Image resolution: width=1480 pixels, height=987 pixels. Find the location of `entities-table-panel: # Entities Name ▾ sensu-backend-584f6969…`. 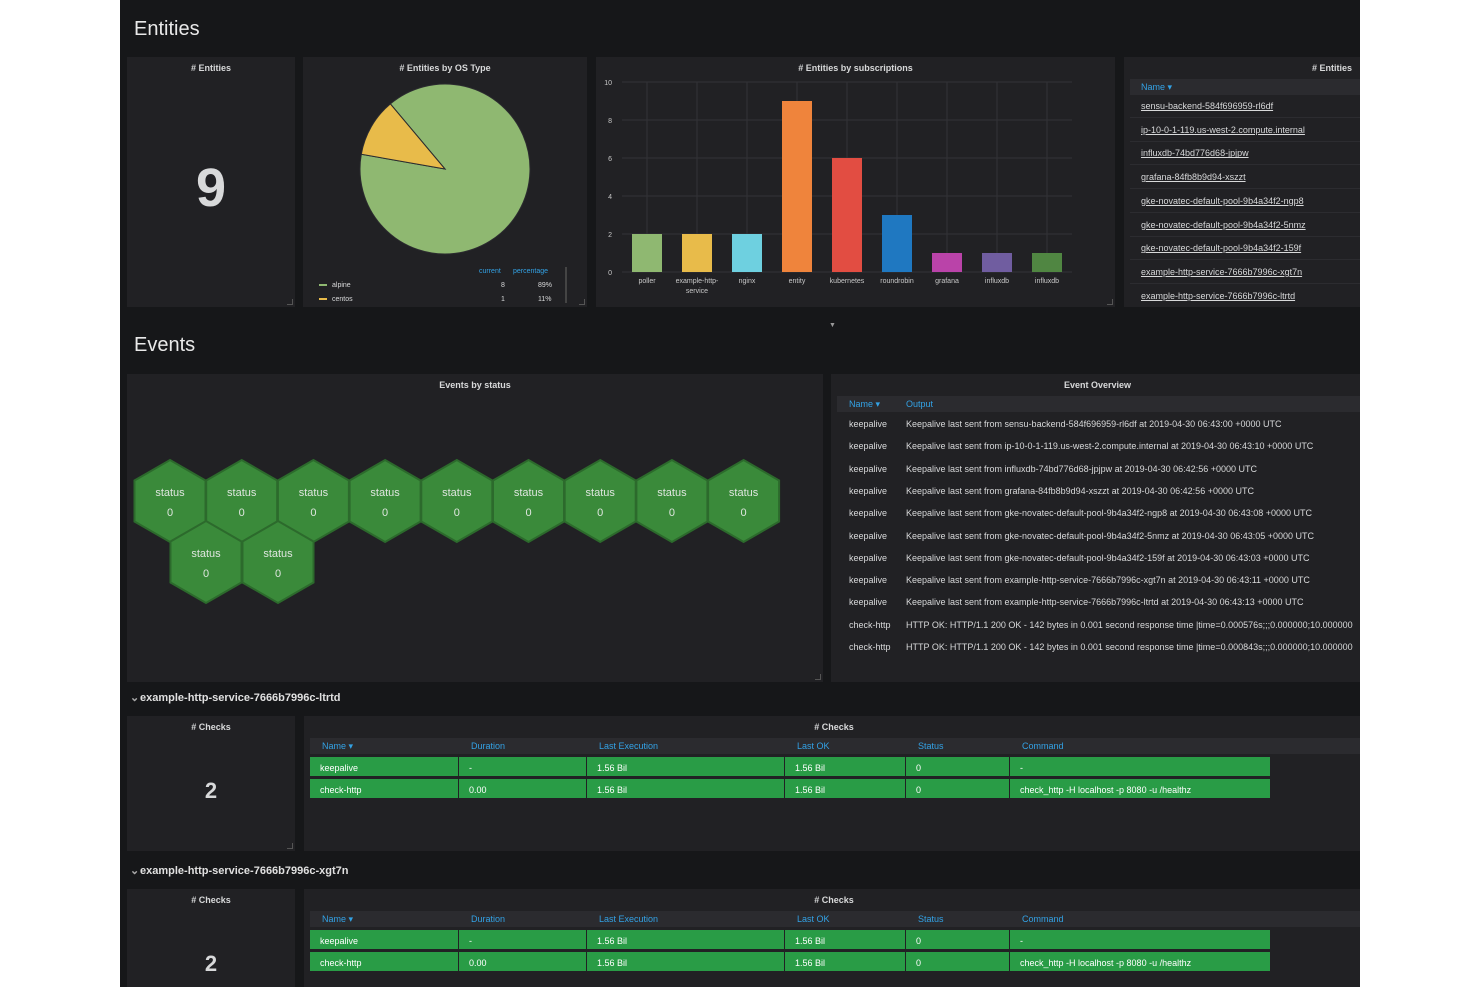

entities-table-panel: # Entities Name ▾ sensu-backend-584f6969… is located at coordinates (1242, 182).